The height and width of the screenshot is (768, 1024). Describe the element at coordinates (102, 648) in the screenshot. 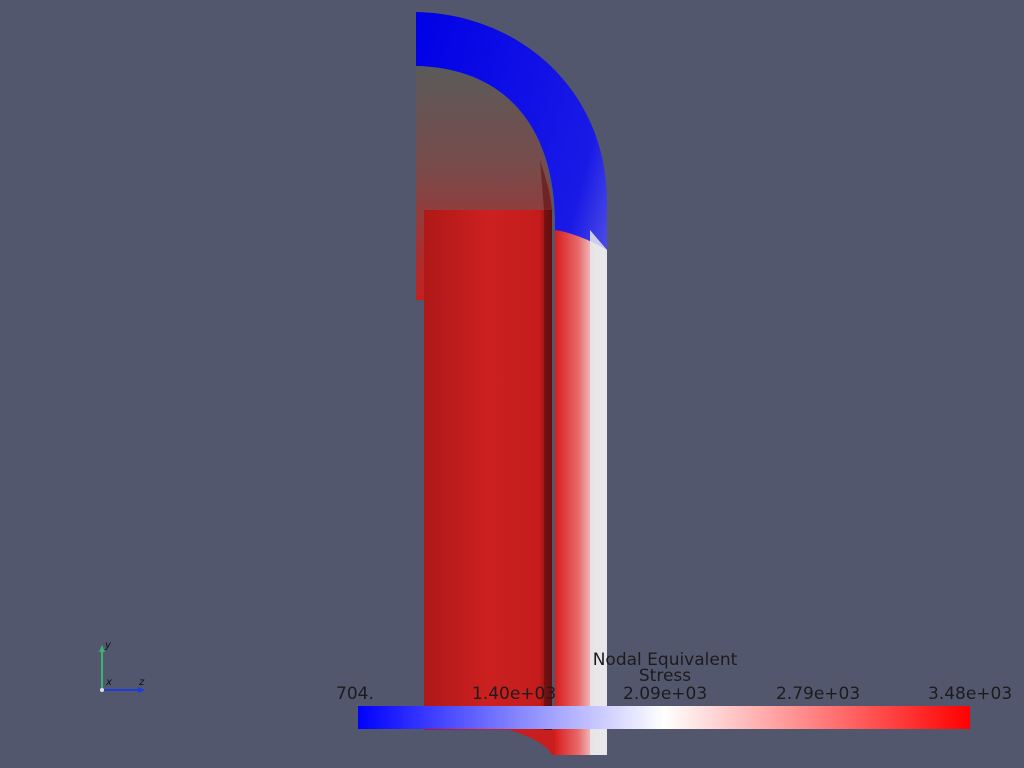

I see `y-axis-arrow` at that location.